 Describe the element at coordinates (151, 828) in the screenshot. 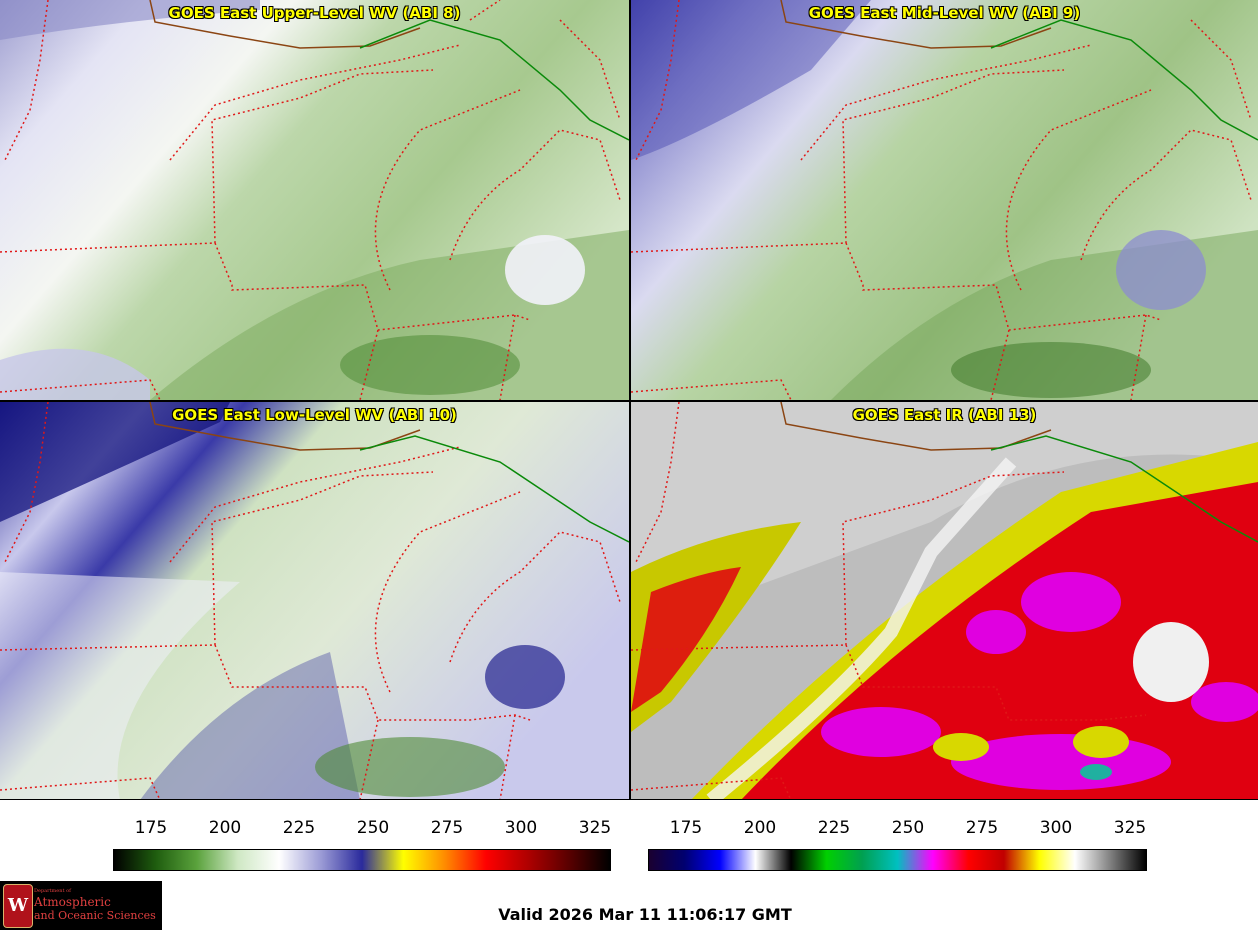

I see `wv-tick-label: 175` at that location.